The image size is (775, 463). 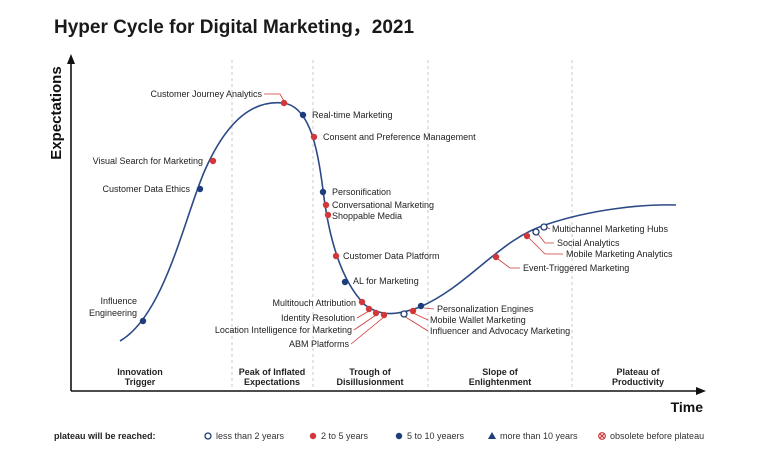 What do you see at coordinates (545, 246) in the screenshot?
I see `mobile-marketing-analytics-leader` at bounding box center [545, 246].